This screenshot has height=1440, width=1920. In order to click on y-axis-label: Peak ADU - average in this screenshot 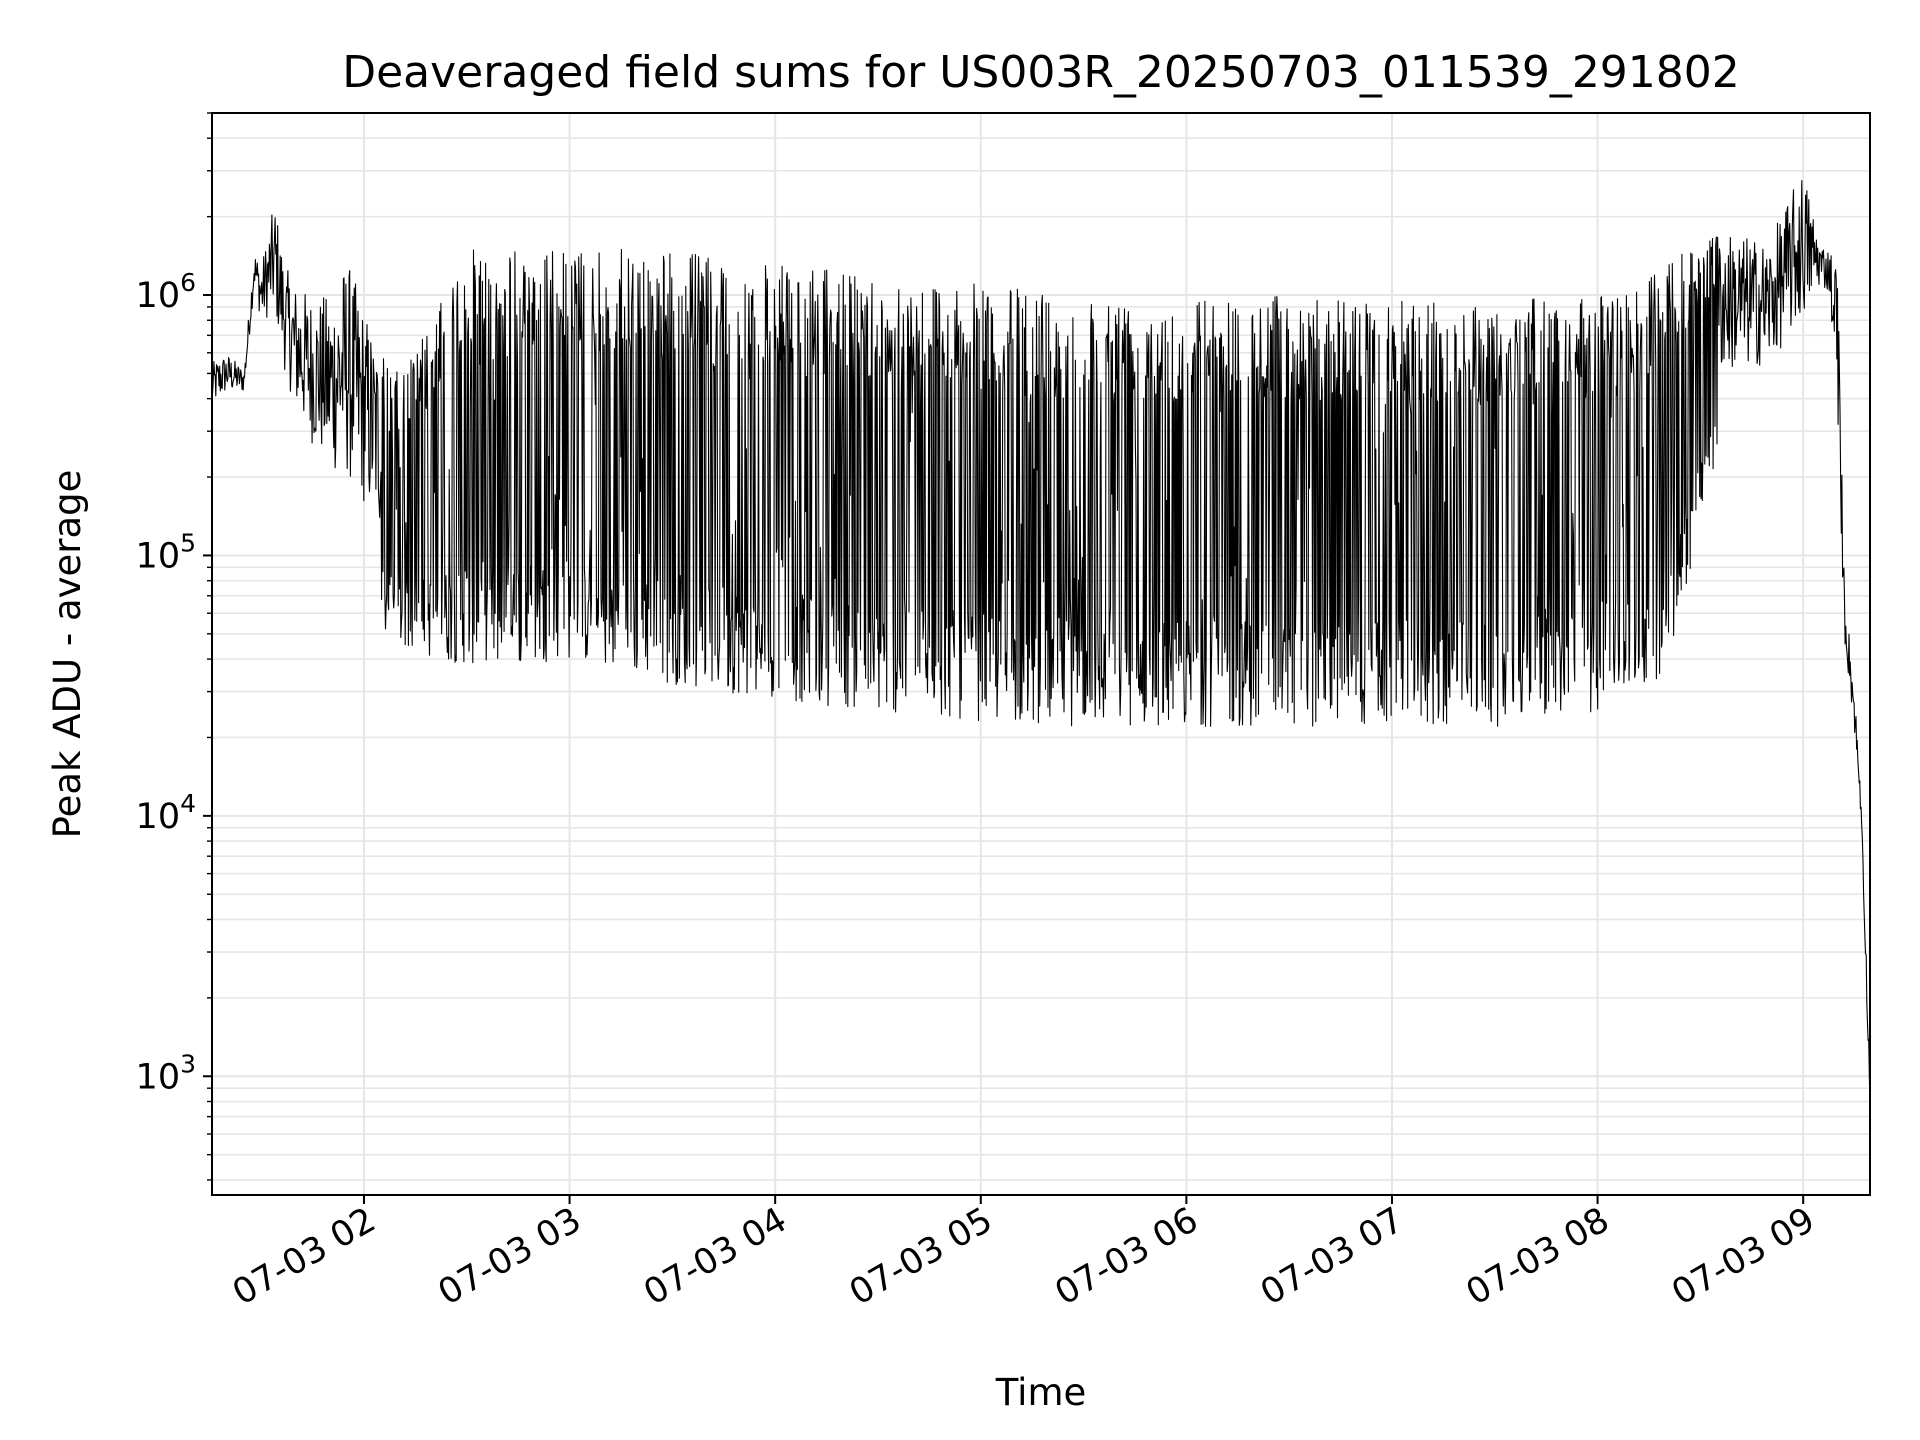, I will do `click(67, 654)`.